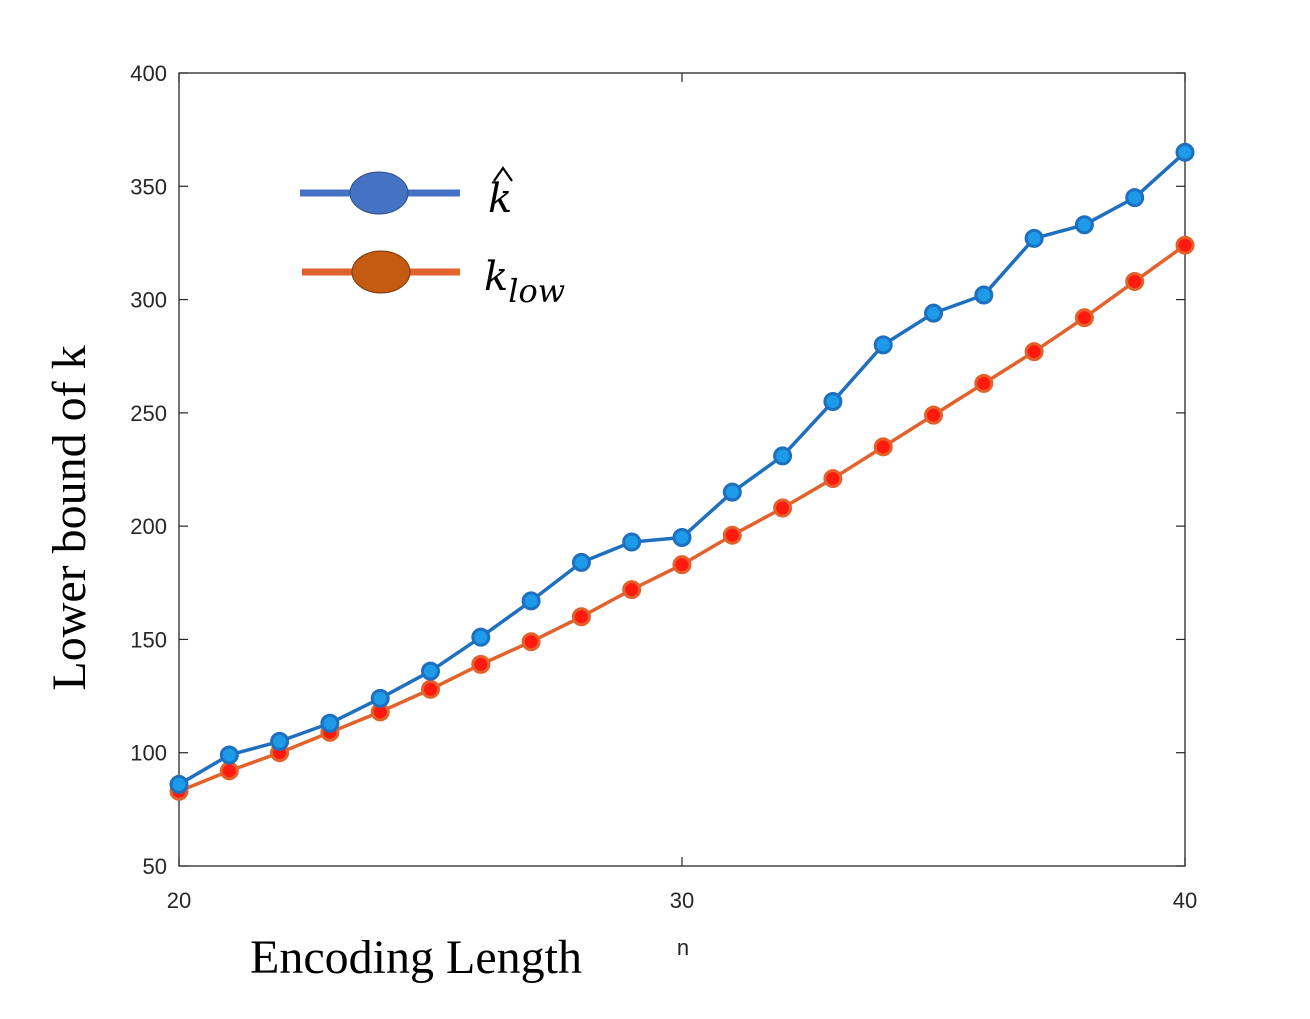 The image size is (1310, 1019). I want to click on legend-label-k-low-base: k, so click(496, 277).